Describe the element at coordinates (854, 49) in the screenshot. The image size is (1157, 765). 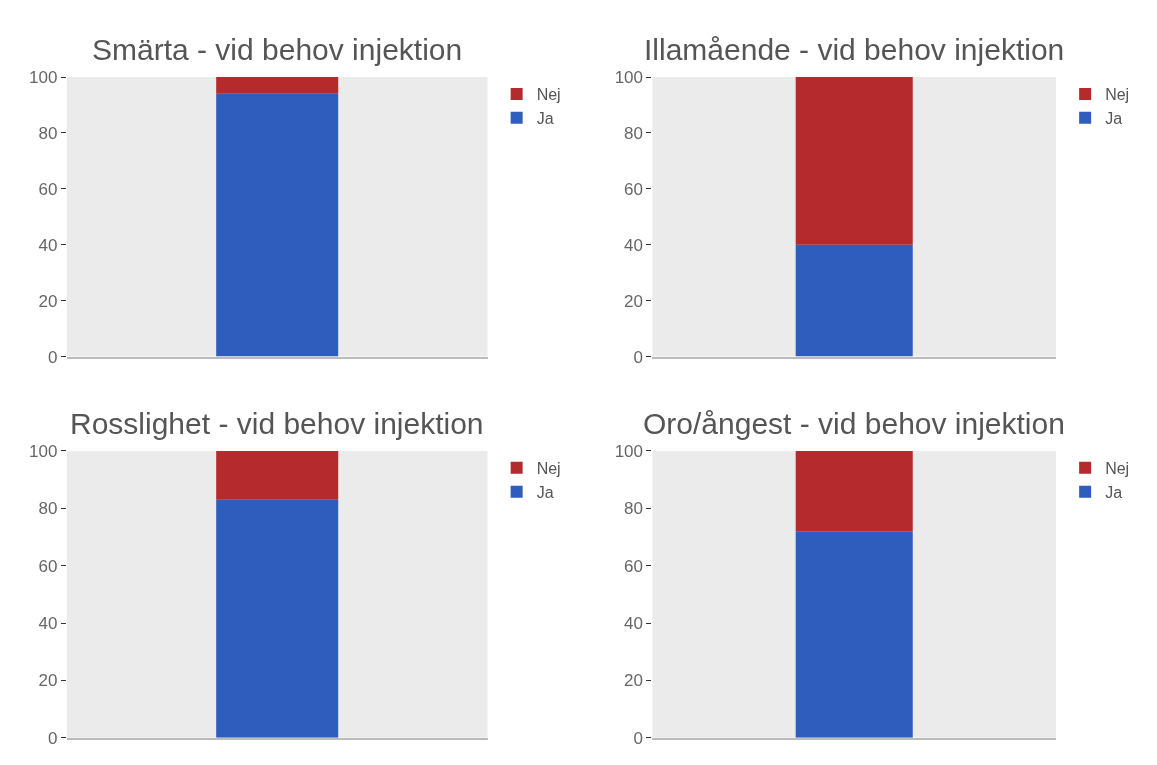
I see `chart-title: Illamående - vid behov injektion` at that location.